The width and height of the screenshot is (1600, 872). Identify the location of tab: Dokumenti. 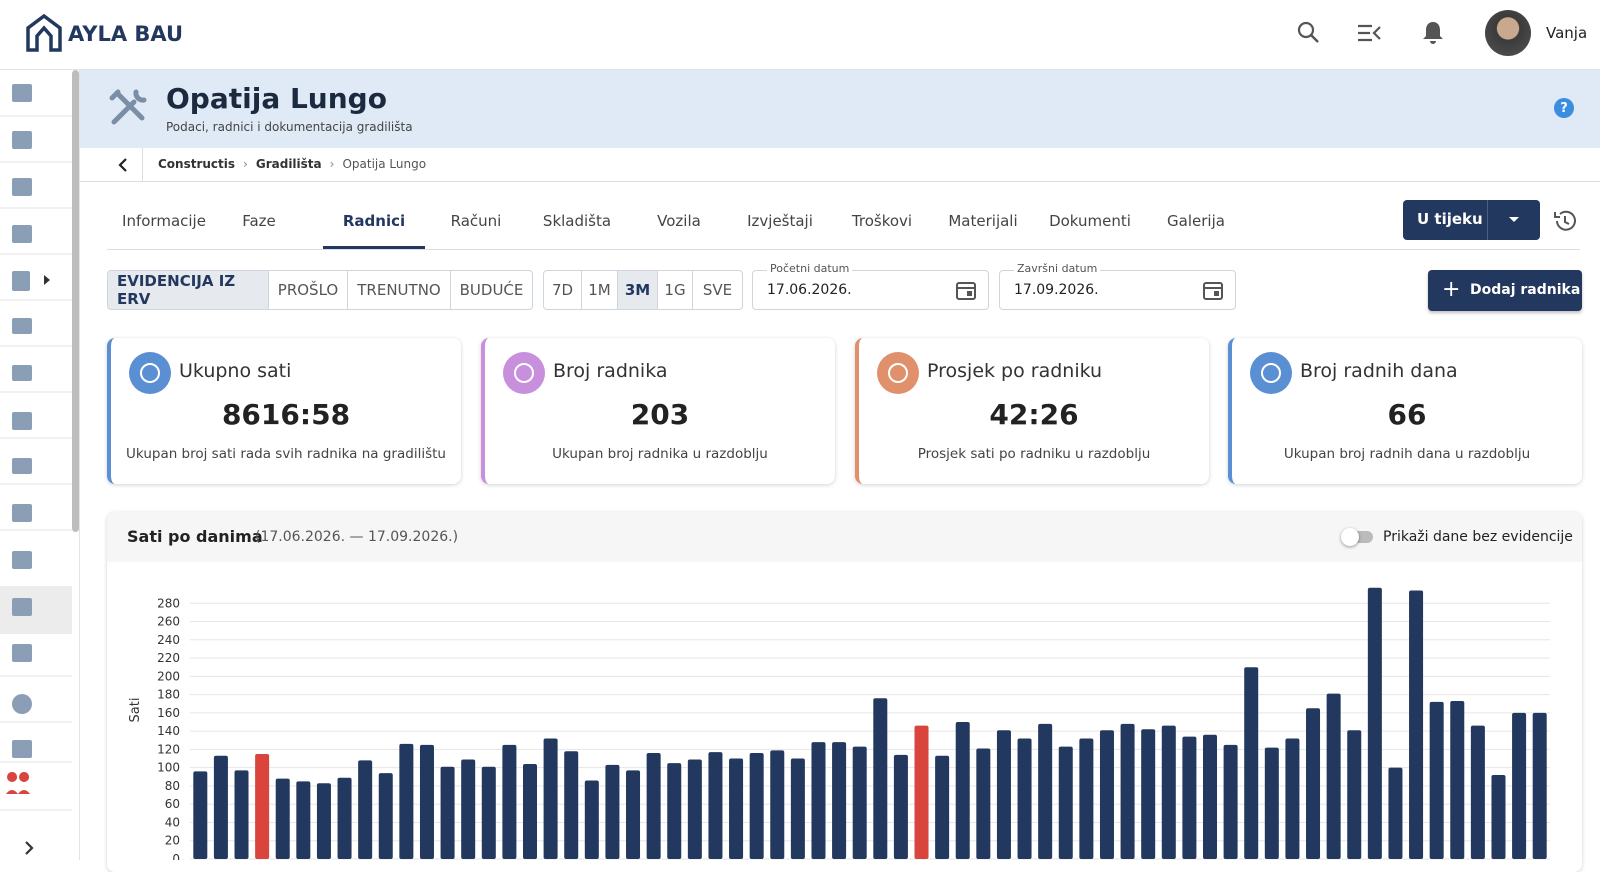
(1090, 221).